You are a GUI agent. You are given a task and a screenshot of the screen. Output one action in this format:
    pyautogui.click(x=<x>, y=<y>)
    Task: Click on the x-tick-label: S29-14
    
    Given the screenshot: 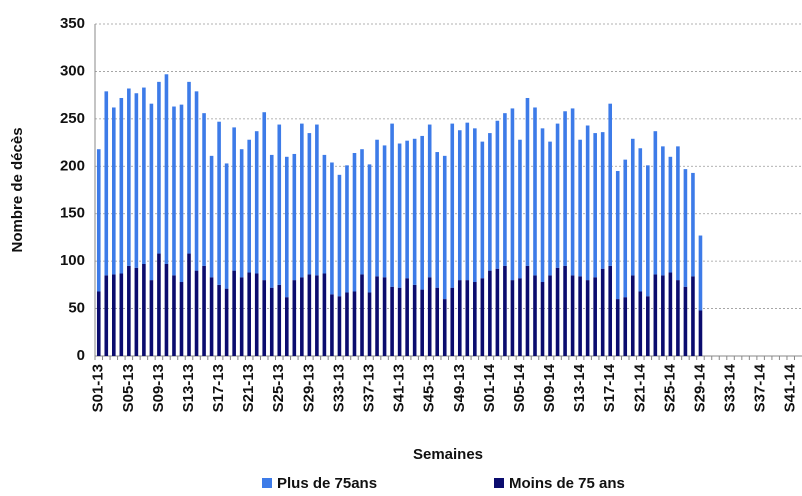 What is the action you would take?
    pyautogui.click(x=699, y=387)
    